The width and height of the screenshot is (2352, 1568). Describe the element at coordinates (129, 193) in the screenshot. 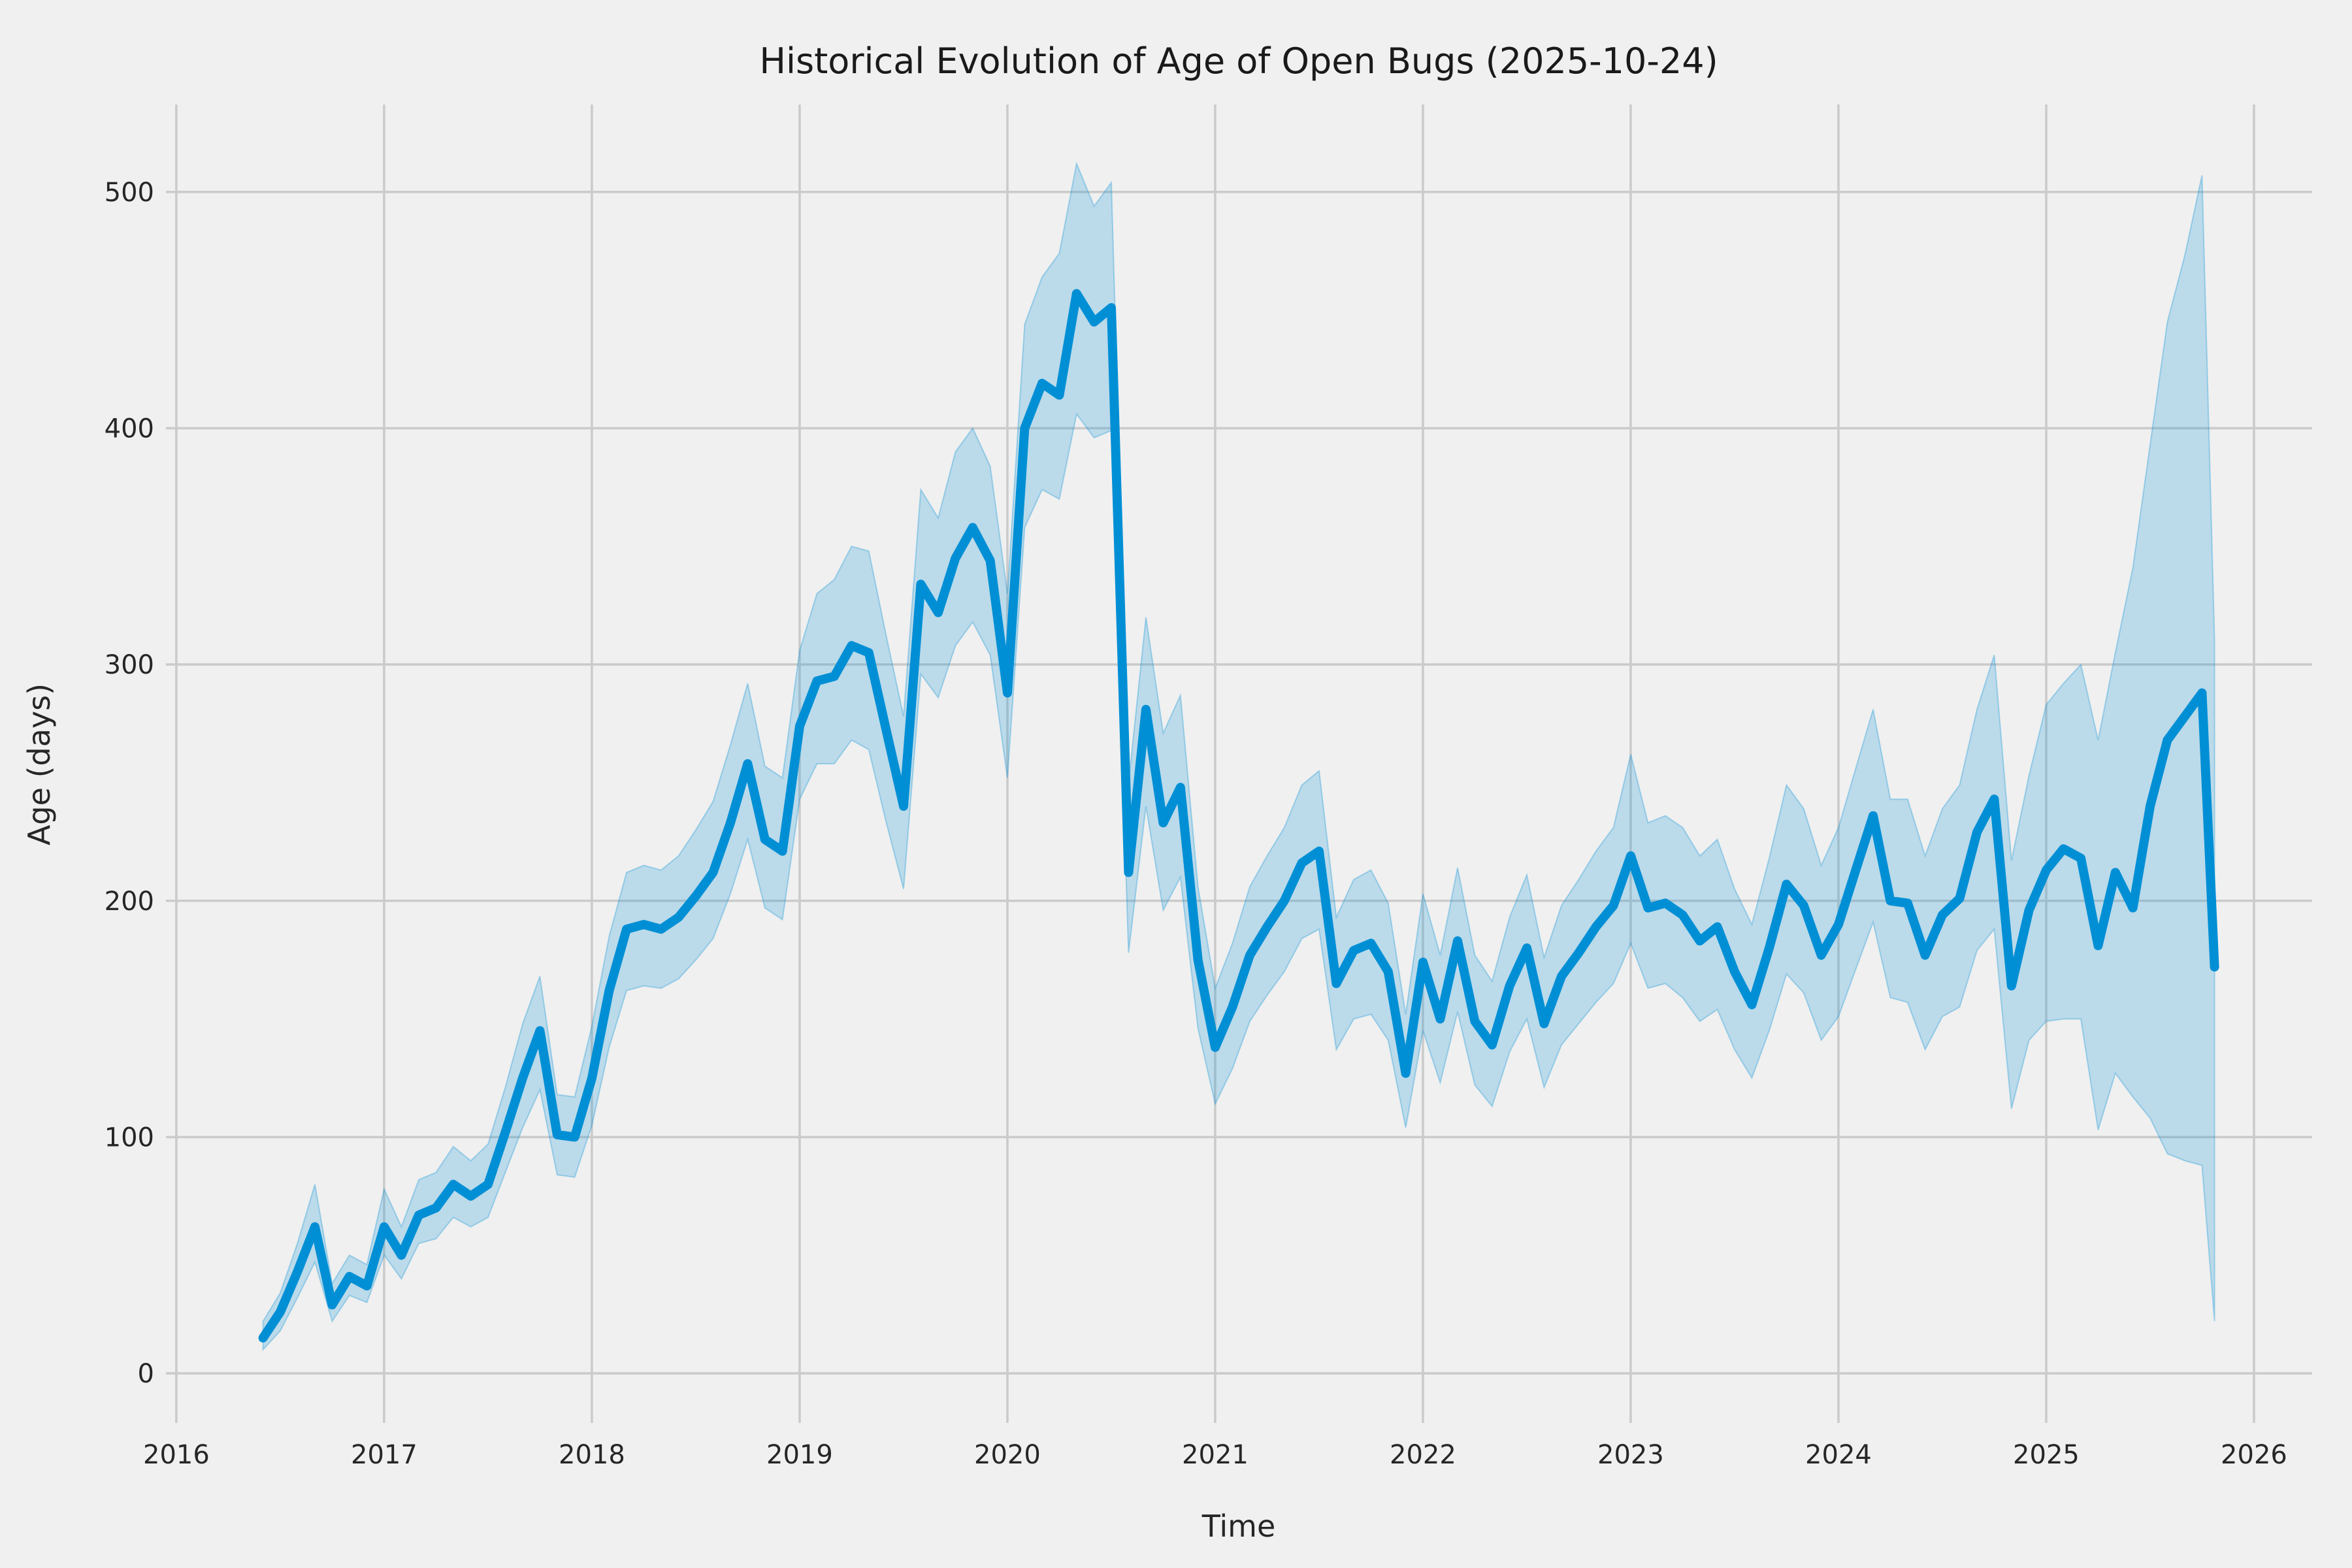

I see `y-tick-500: 500` at that location.